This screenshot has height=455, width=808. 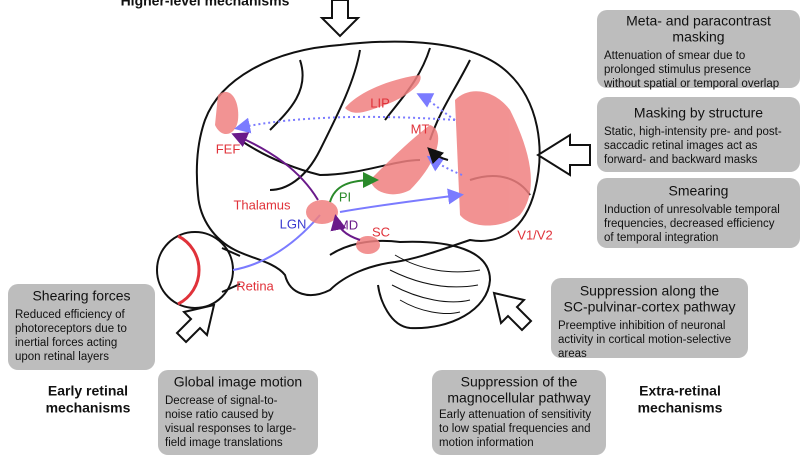 I want to click on box-description: forward- and backward masks, so click(x=681, y=160).